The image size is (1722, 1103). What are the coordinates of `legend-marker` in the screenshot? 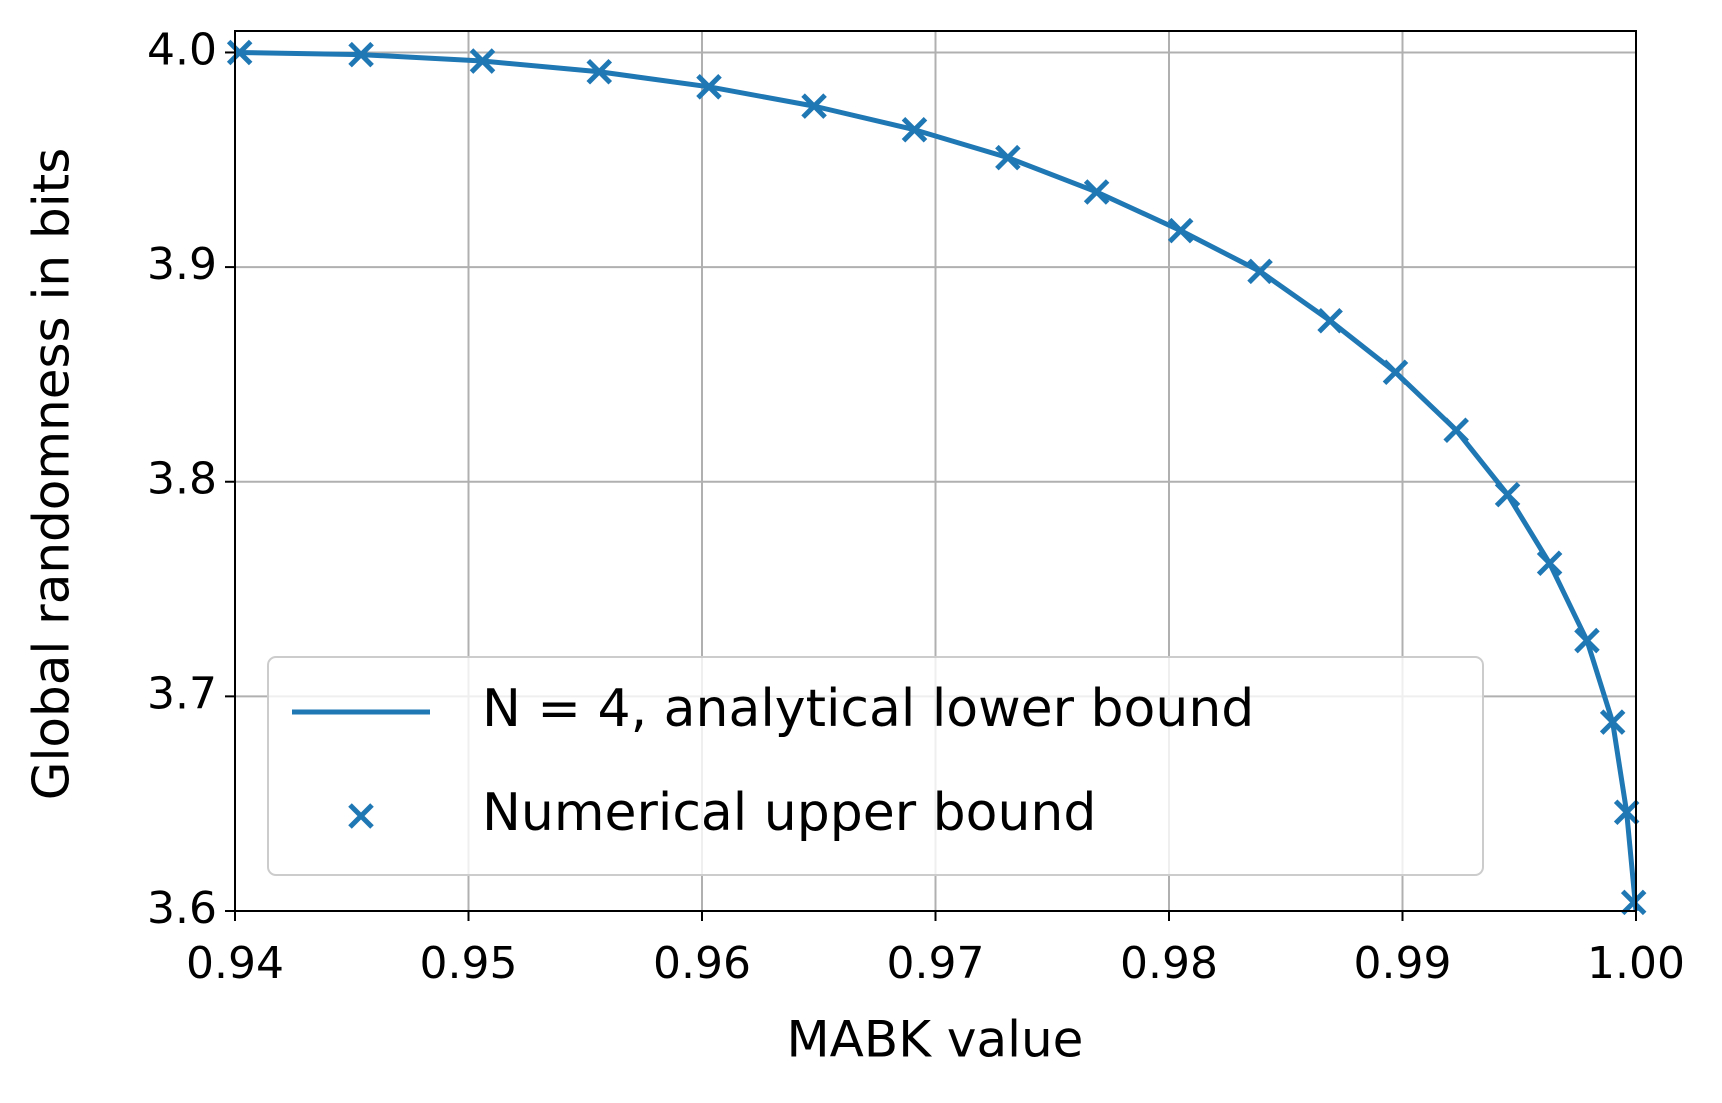 It's located at (361, 816).